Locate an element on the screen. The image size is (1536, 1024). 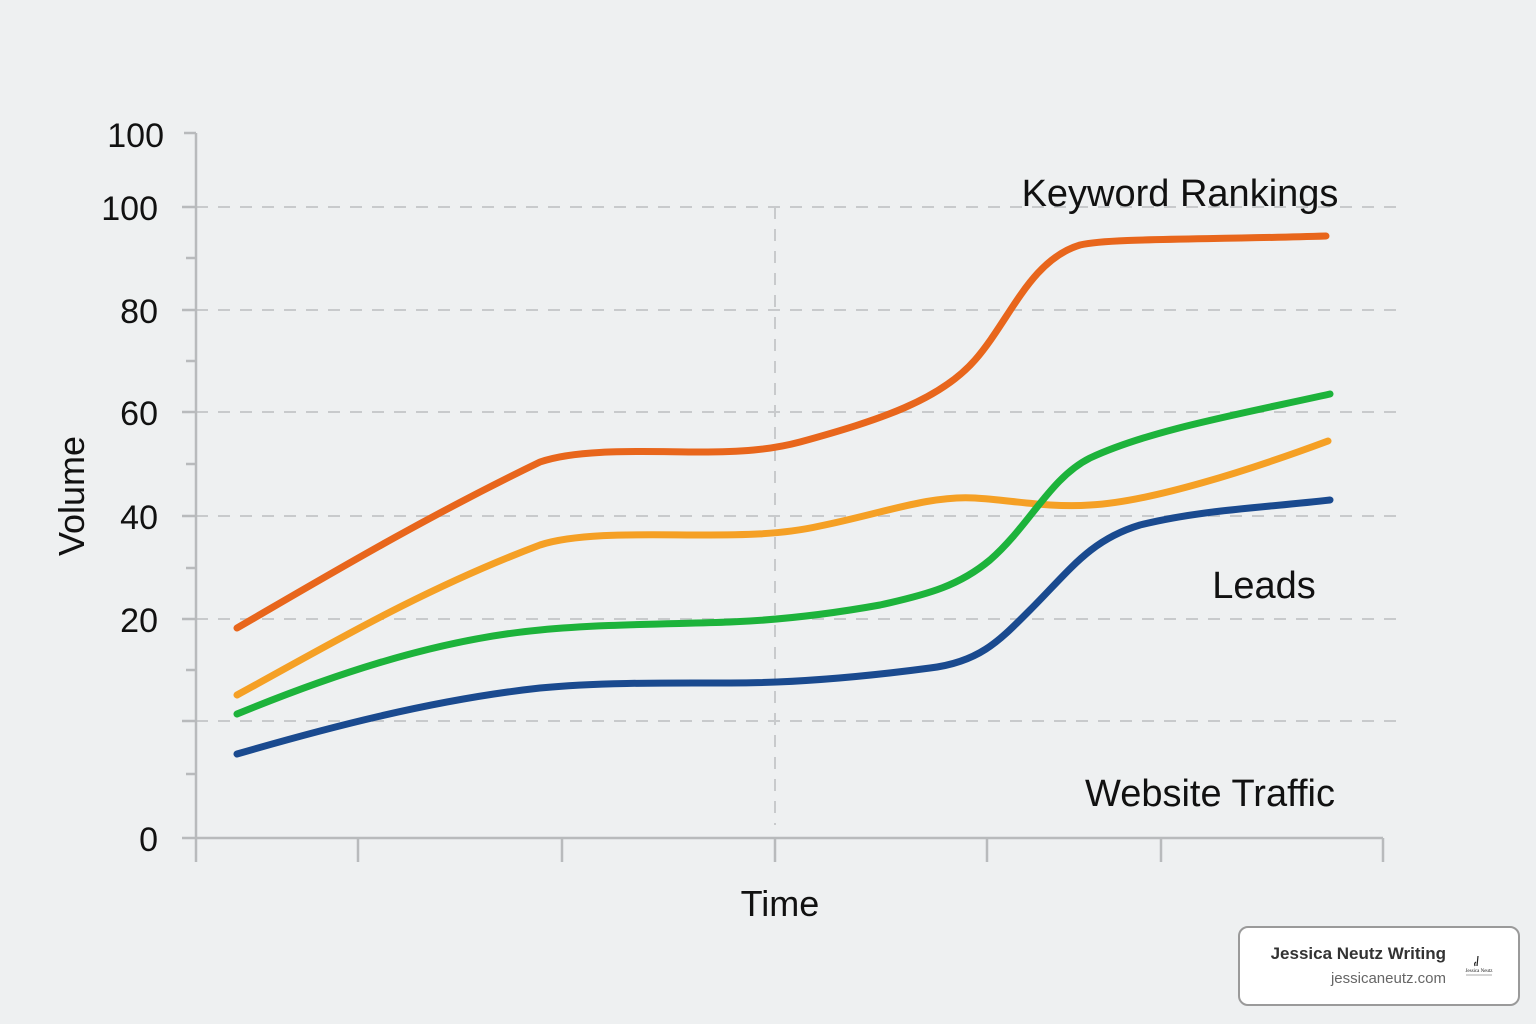
y-tick-labels: 100 100 80 60 40 20 0 is located at coordinates (132, 488).